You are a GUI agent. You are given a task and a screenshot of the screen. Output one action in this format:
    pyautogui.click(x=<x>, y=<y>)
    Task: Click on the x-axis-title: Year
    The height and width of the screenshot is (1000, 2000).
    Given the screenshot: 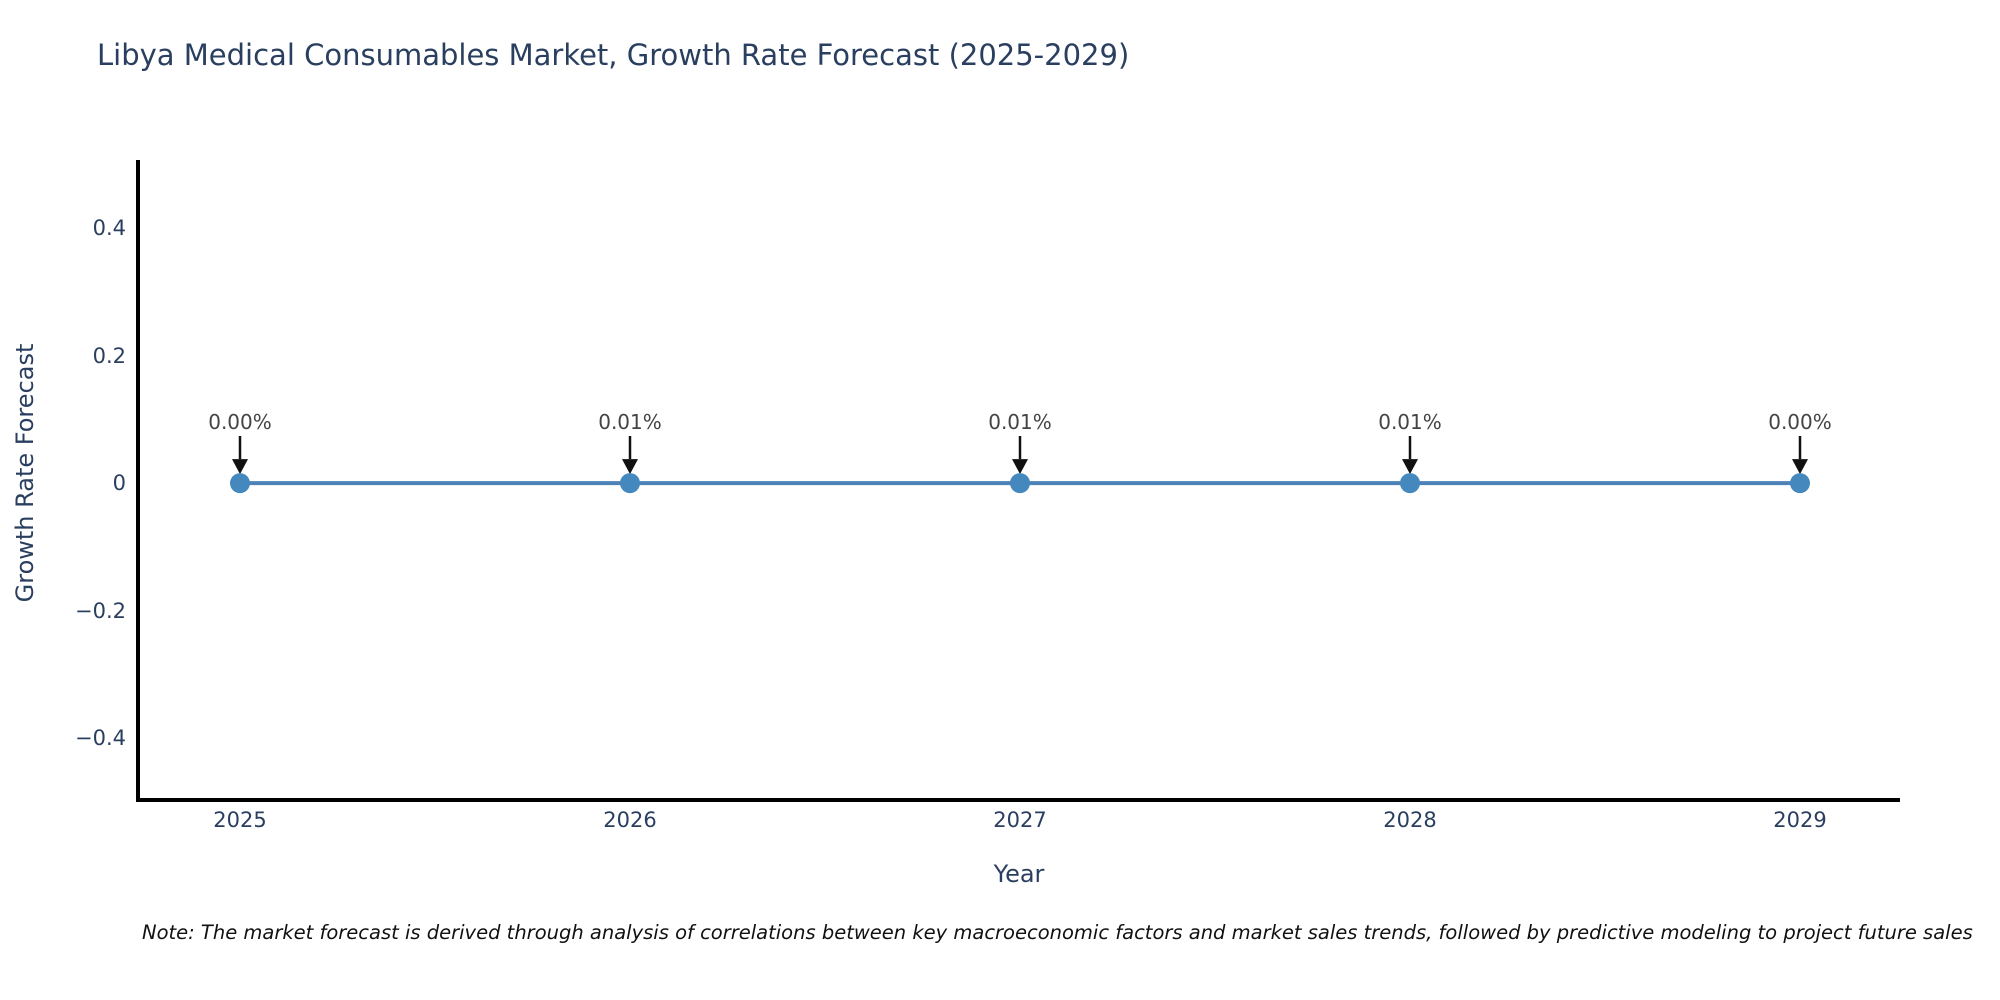 What is the action you would take?
    pyautogui.click(x=1019, y=874)
    